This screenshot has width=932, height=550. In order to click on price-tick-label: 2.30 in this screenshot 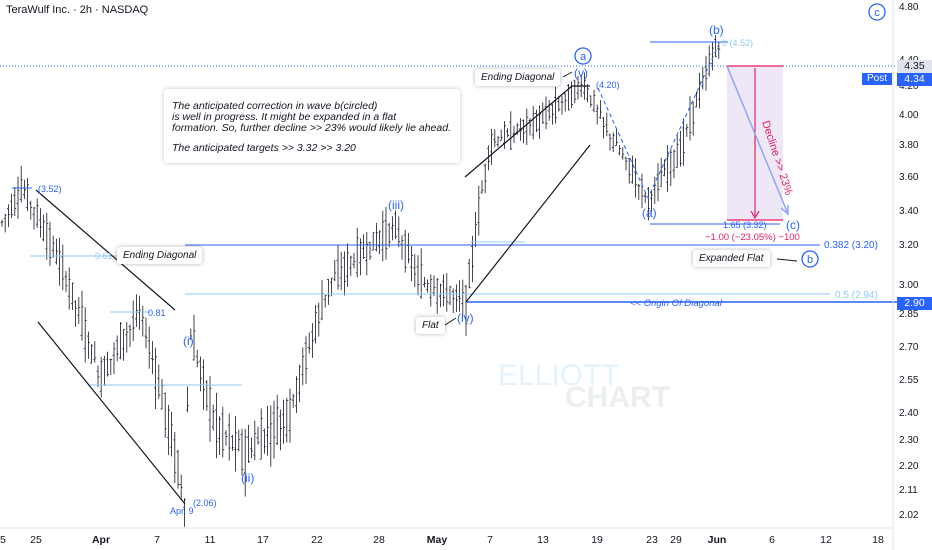, I will do `click(909, 440)`.